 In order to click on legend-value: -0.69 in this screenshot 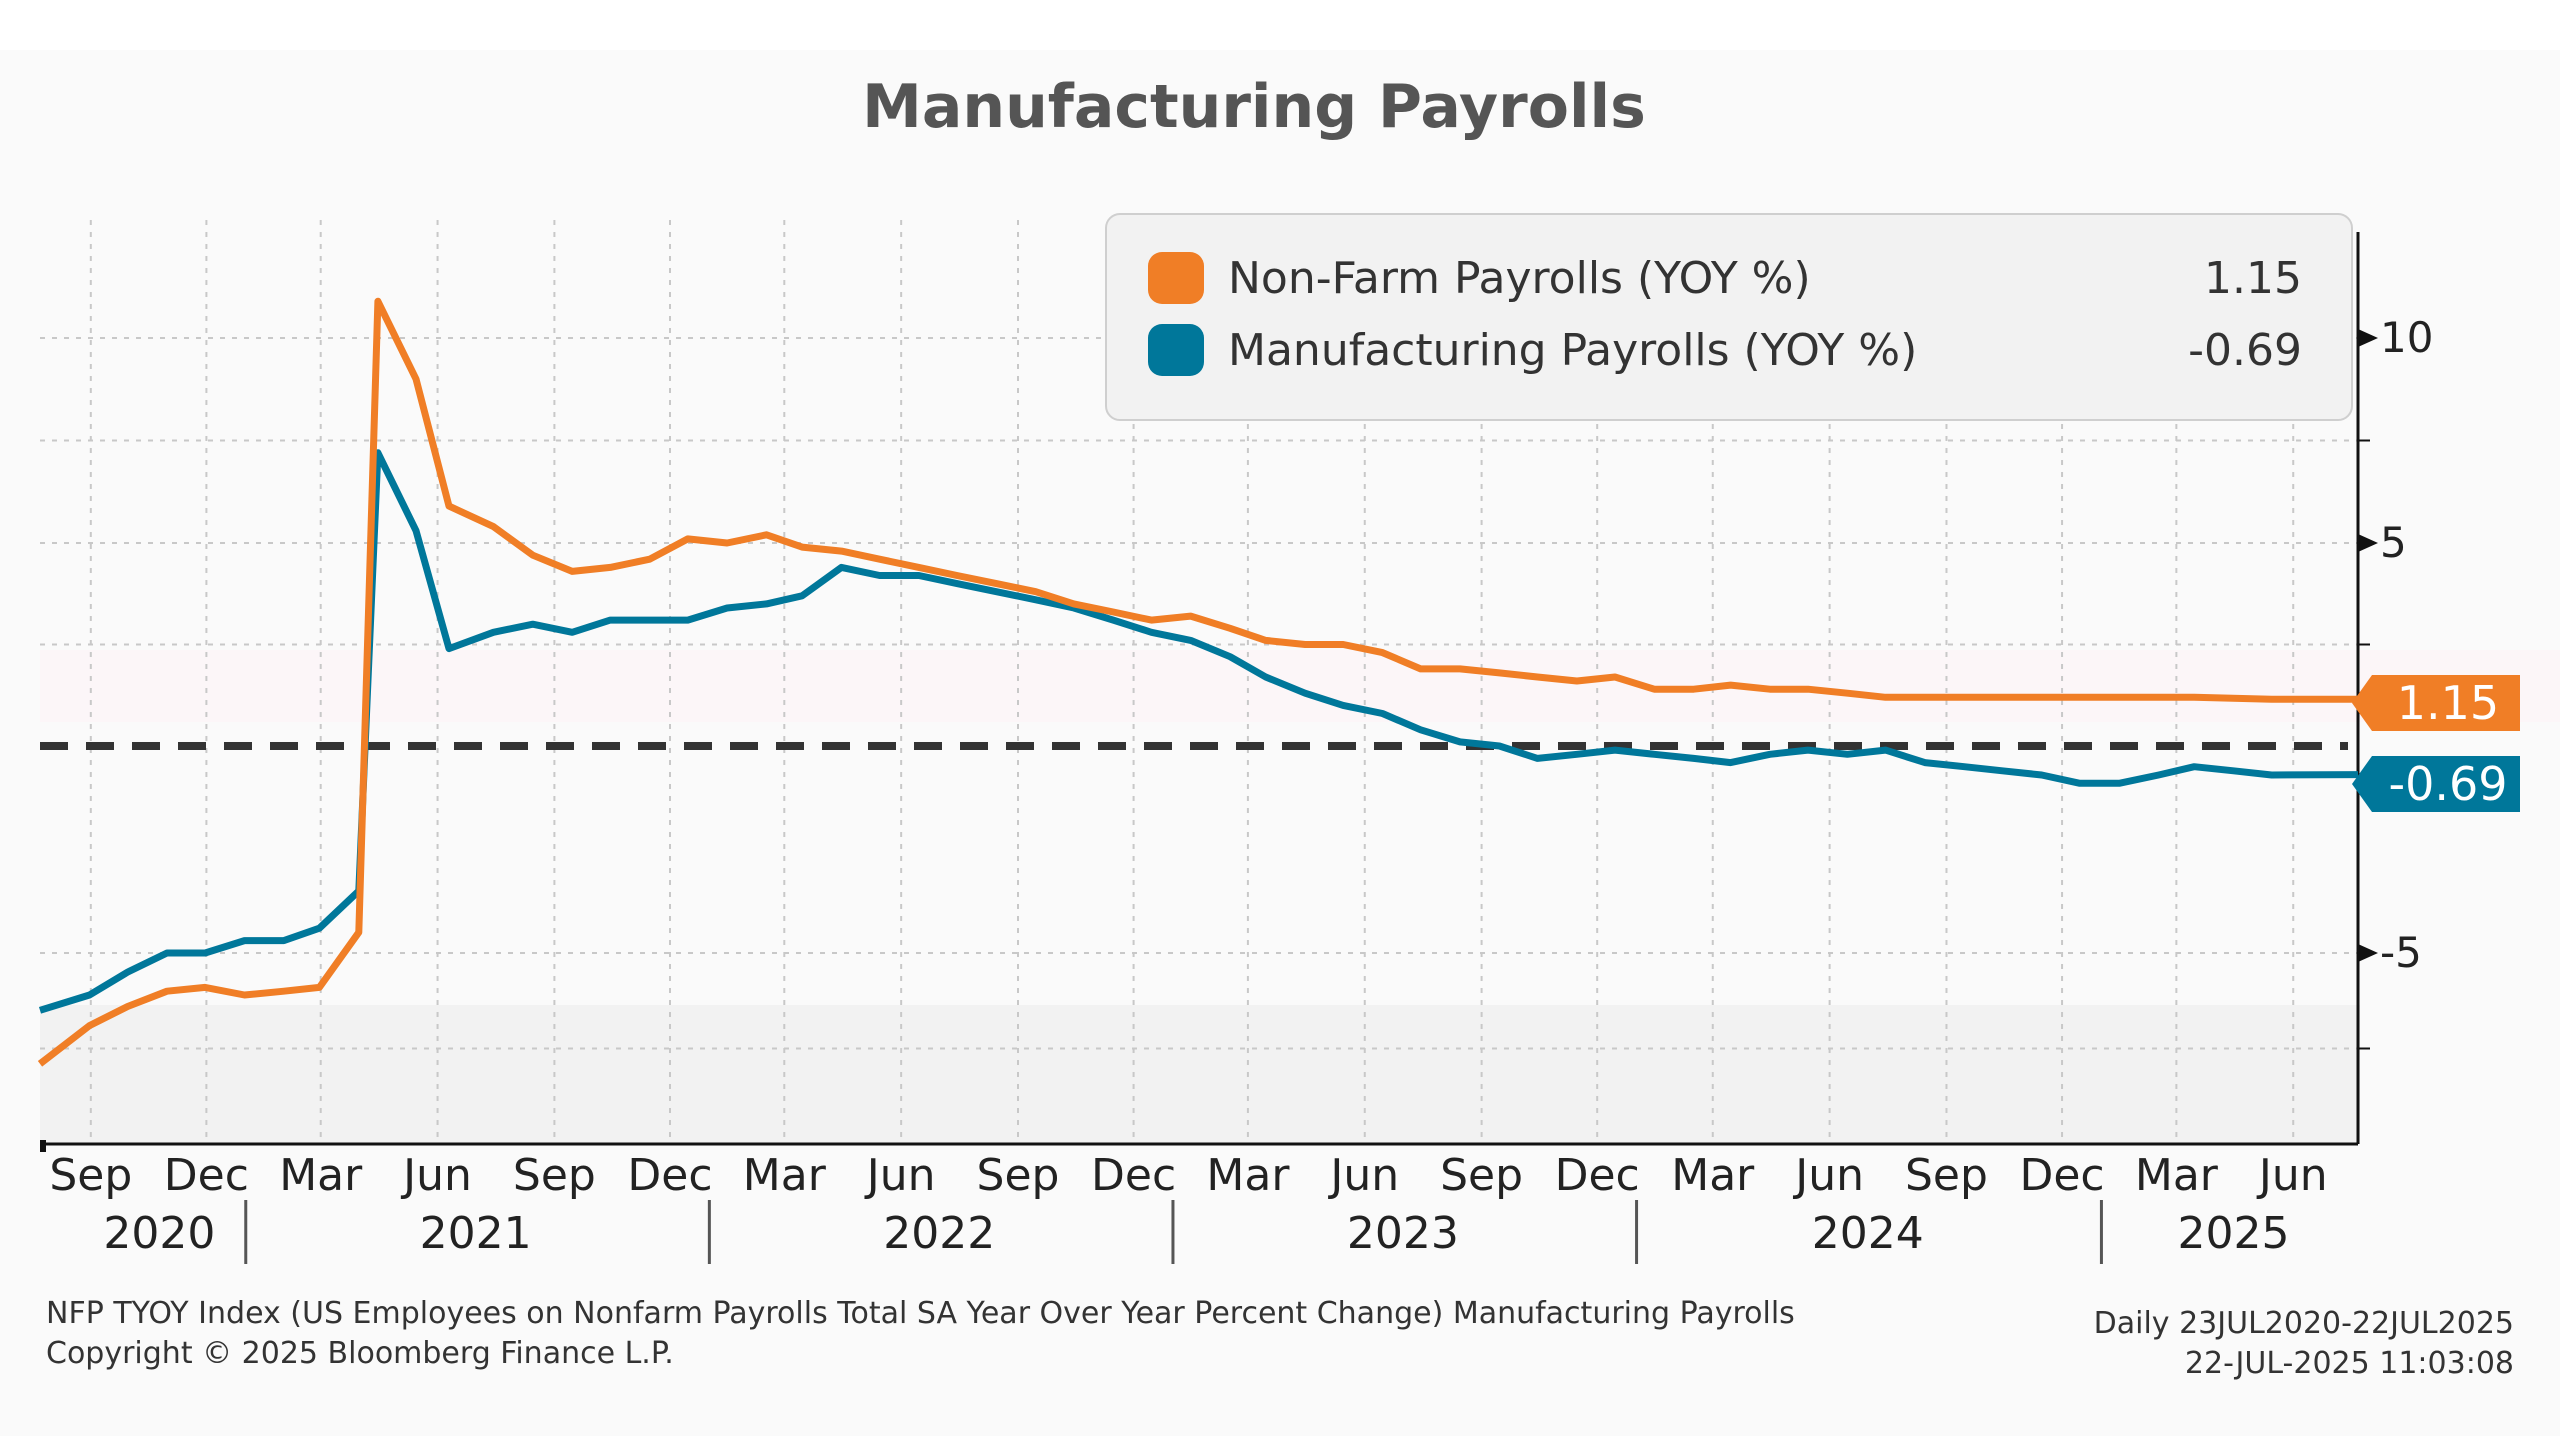, I will do `click(2245, 350)`.